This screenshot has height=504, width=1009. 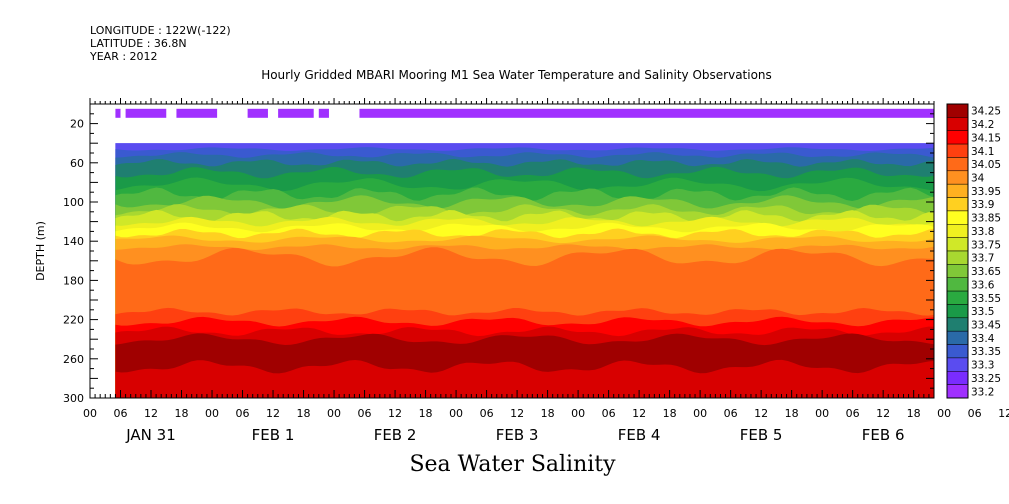 What do you see at coordinates (982, 205) in the screenshot?
I see `legend-label: 33.9` at bounding box center [982, 205].